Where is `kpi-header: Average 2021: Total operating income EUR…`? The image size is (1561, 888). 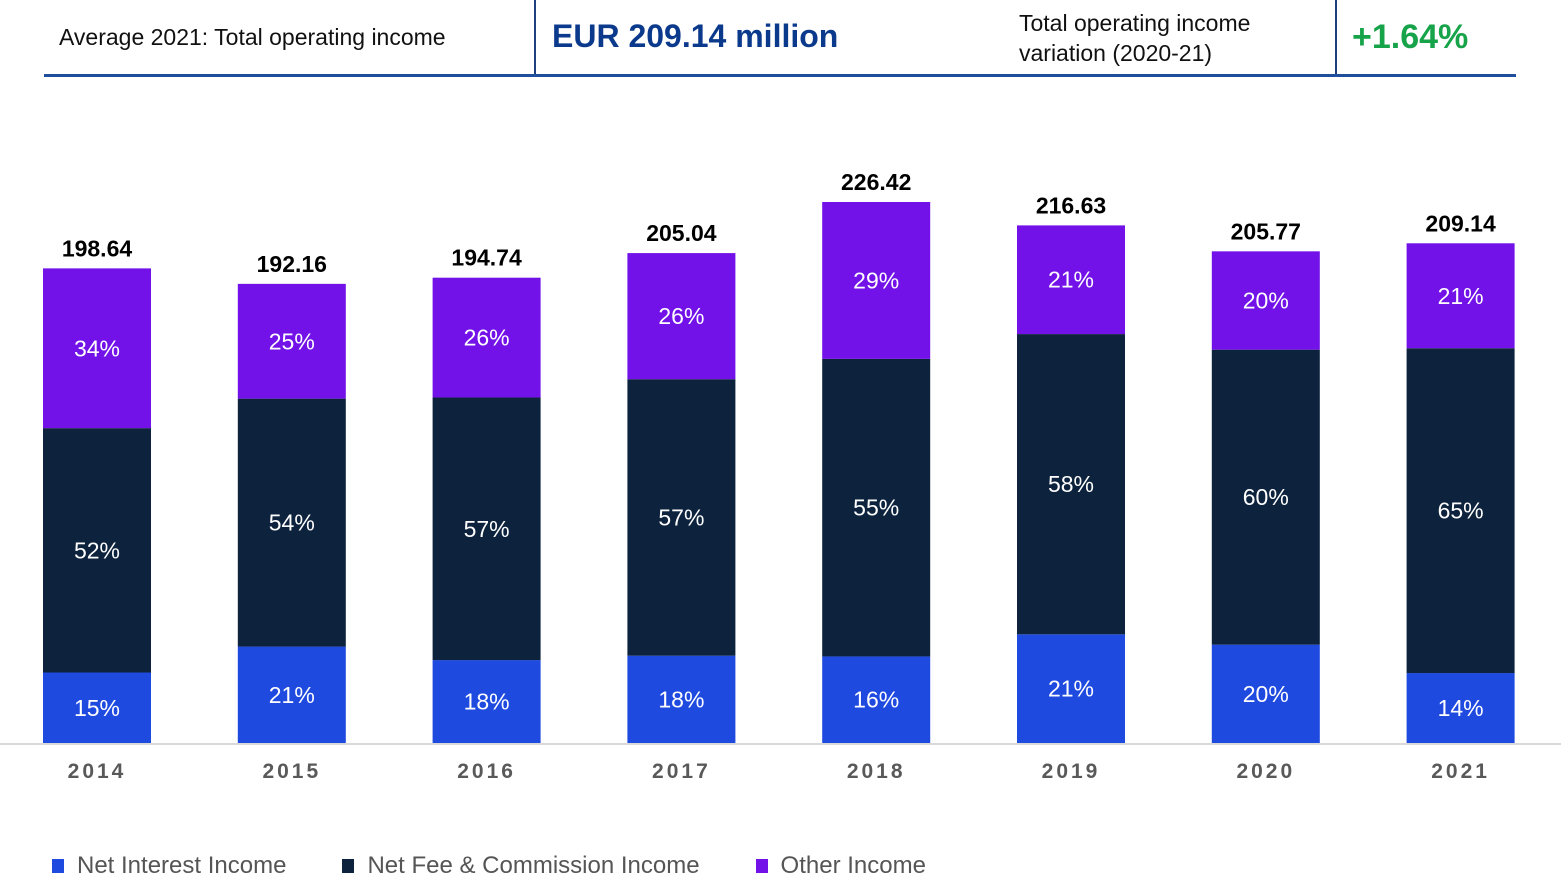 kpi-header: Average 2021: Total operating income EUR… is located at coordinates (780, 38).